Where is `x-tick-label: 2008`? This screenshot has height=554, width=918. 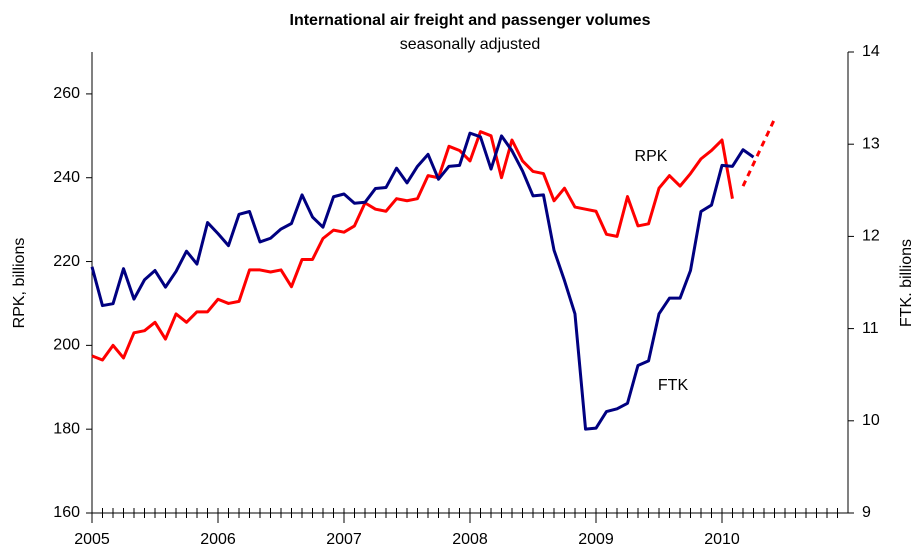 x-tick-label: 2008 is located at coordinates (470, 539).